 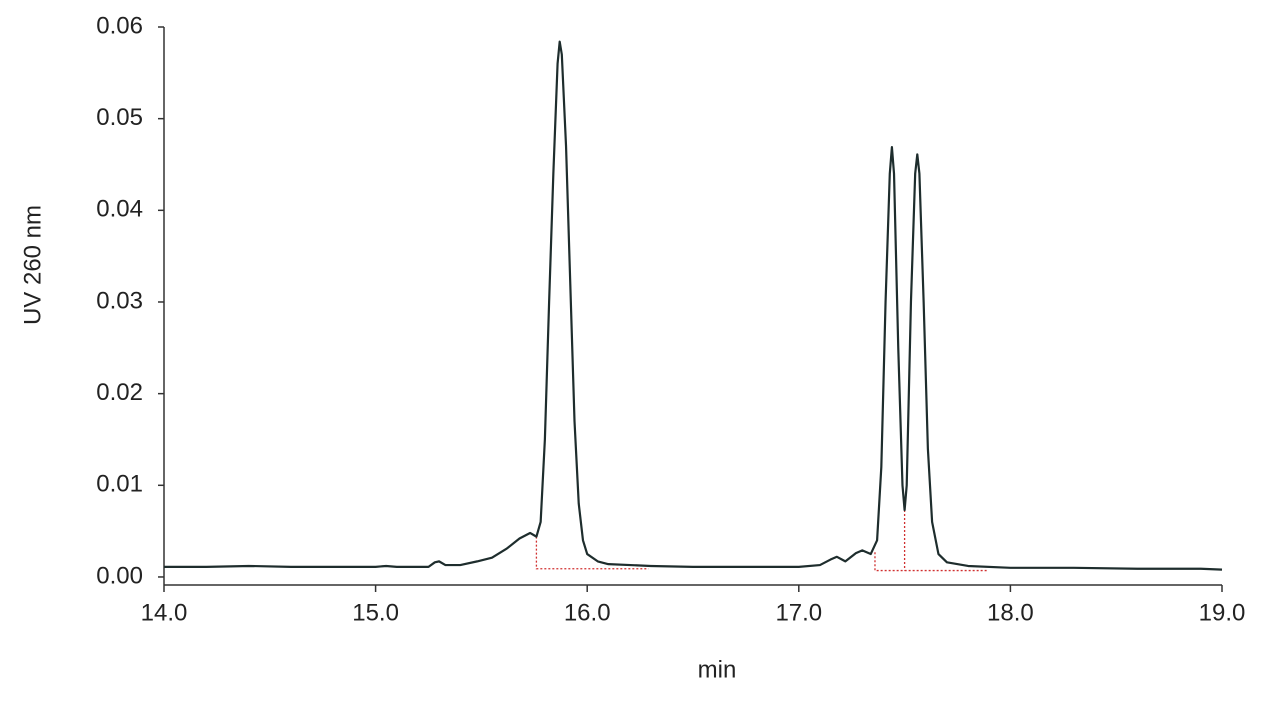 I want to click on x-tick-label: 15.0, so click(x=375, y=612).